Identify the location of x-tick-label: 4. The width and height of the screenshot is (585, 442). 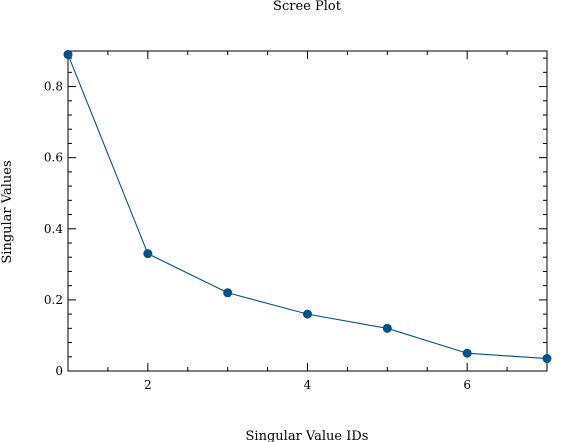
(308, 385).